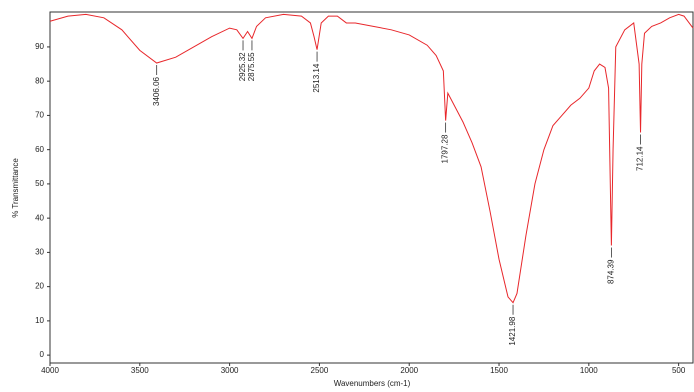 The height and width of the screenshot is (392, 694). Describe the element at coordinates (499, 370) in the screenshot. I see `x-tick-label: 1500` at that location.